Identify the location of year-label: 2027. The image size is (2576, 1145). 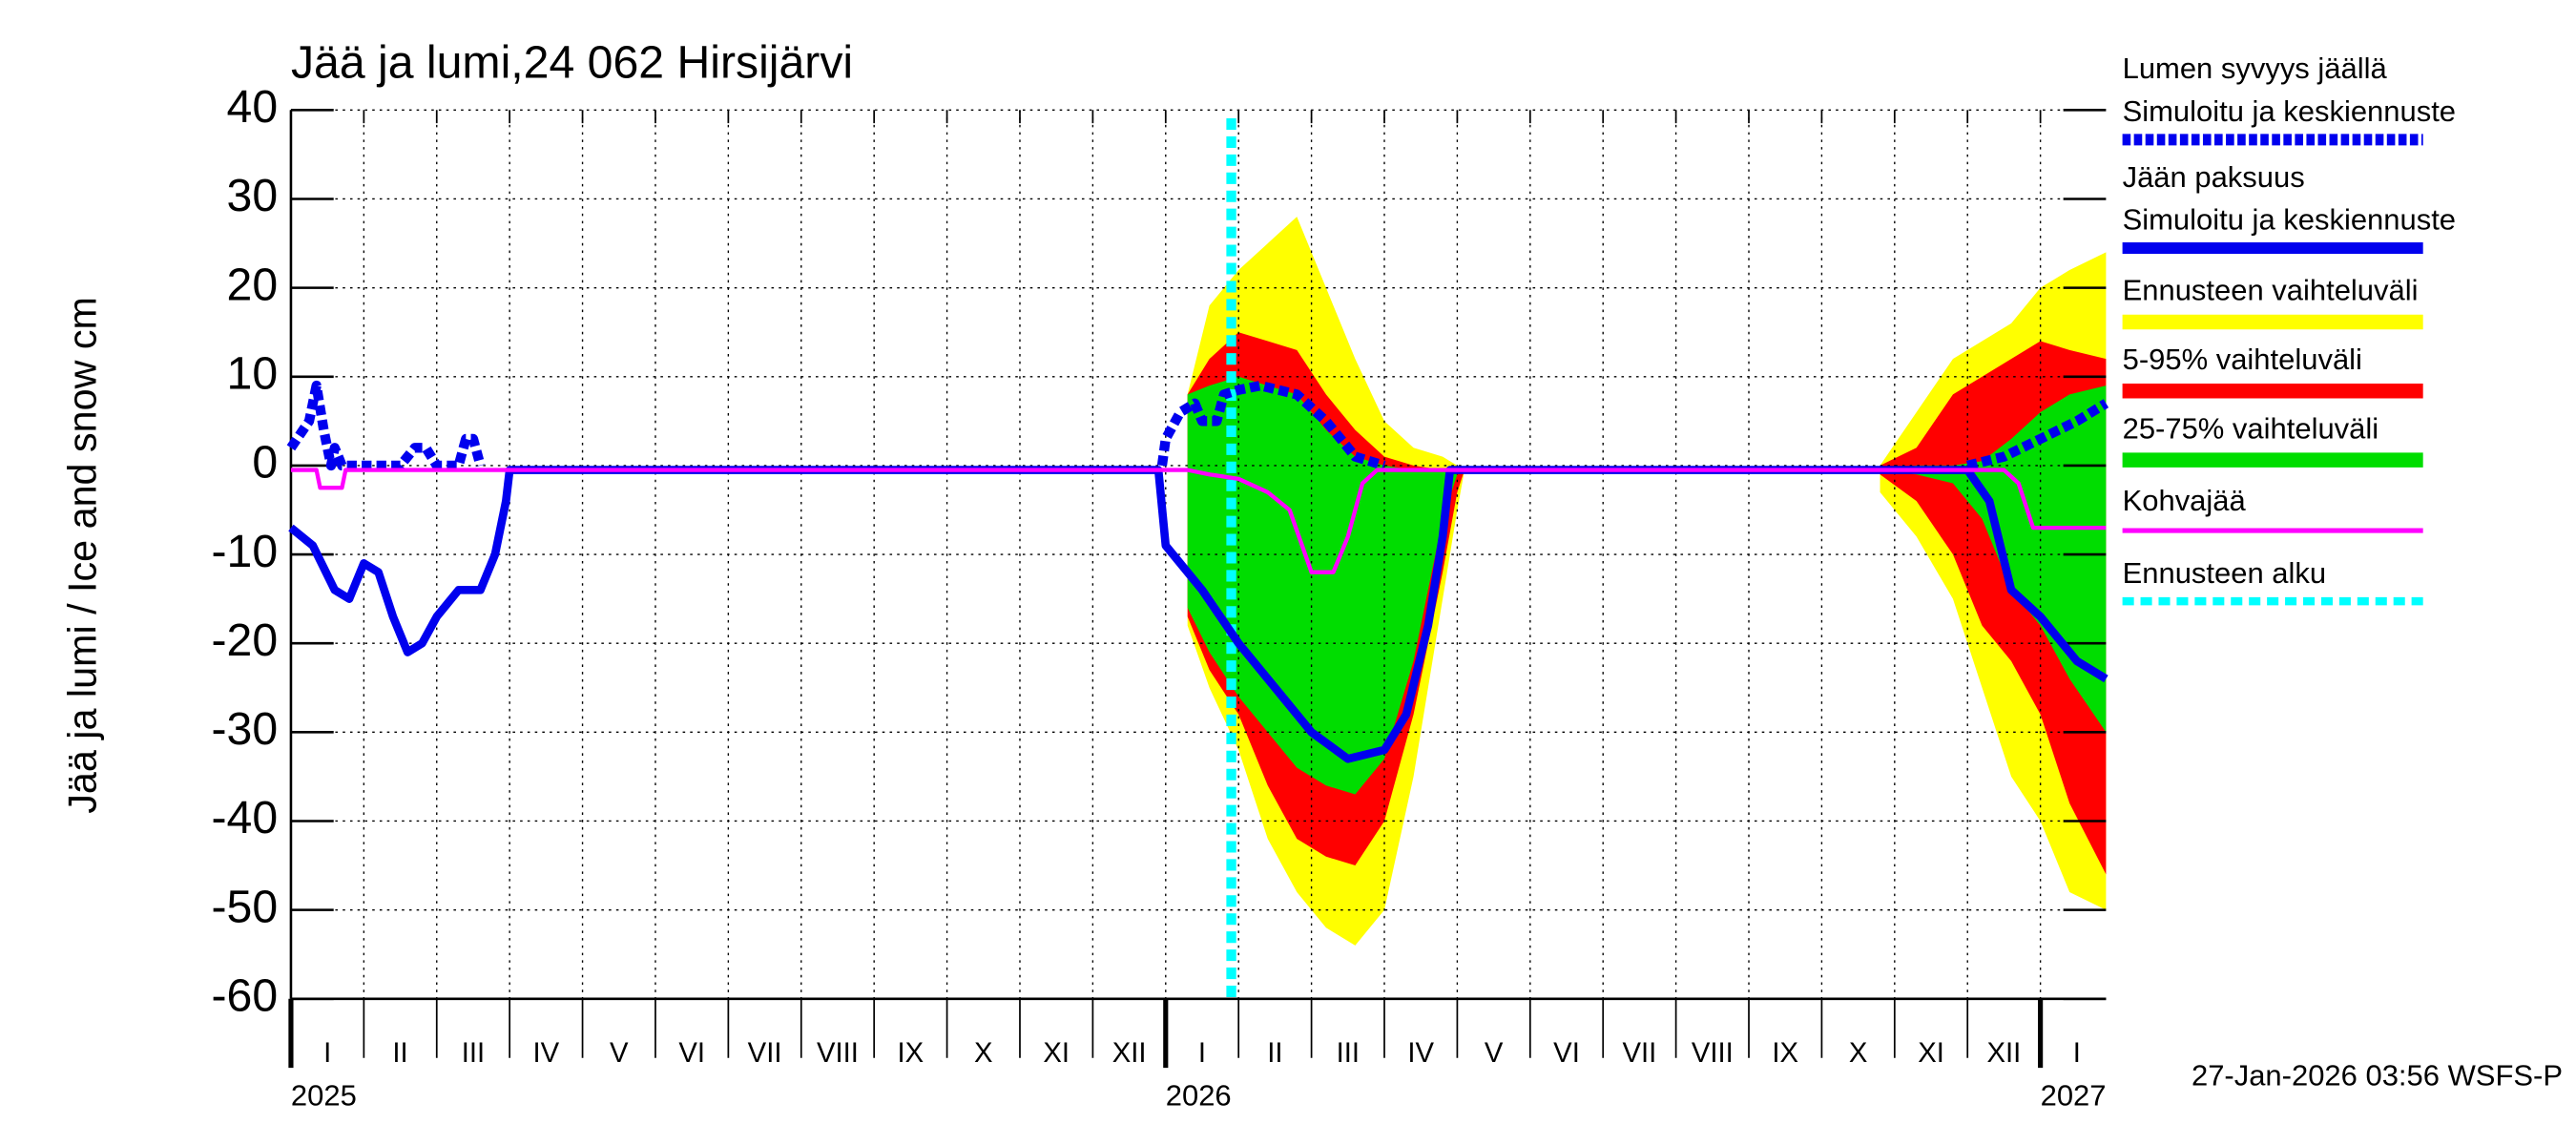
(2074, 1095).